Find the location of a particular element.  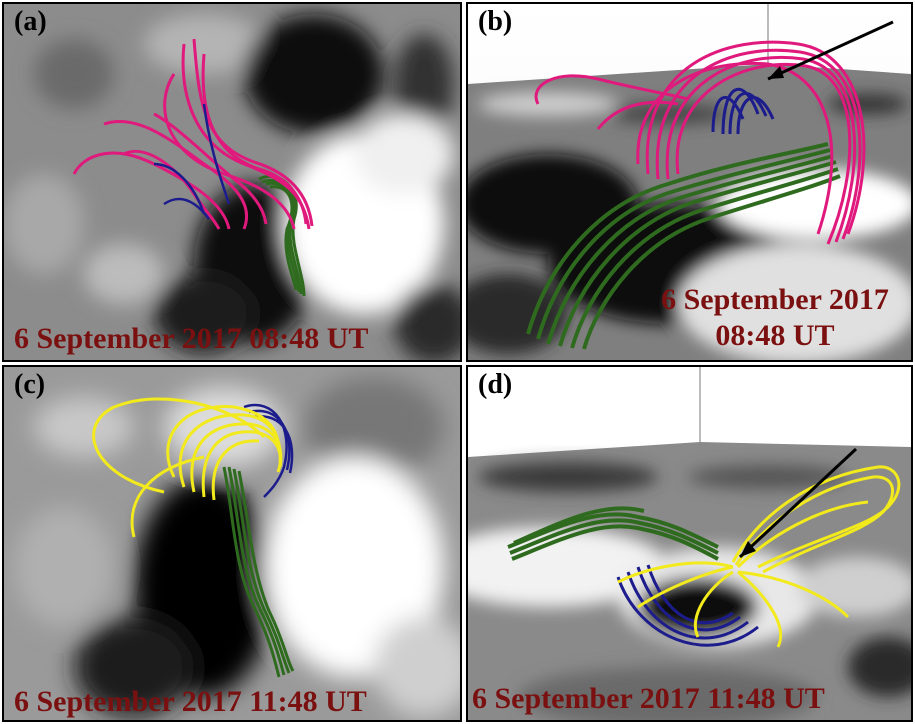

panel-label-d: (d) is located at coordinates (495, 384).